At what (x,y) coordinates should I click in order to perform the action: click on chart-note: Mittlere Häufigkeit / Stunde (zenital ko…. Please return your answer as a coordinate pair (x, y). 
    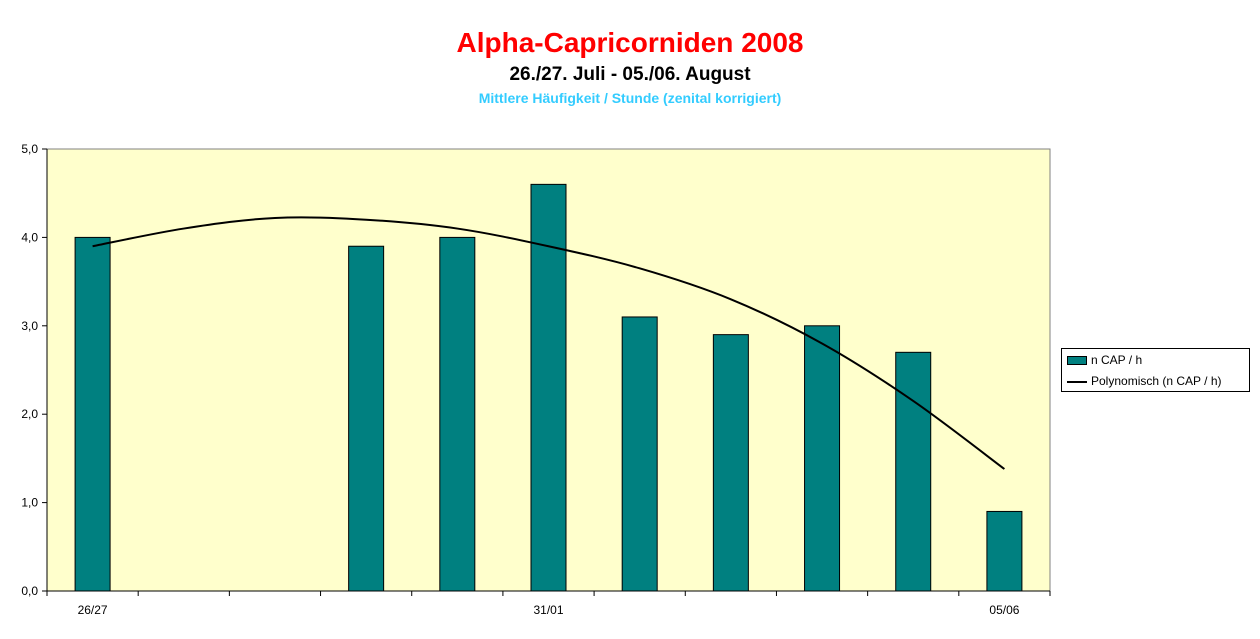
    Looking at the image, I should click on (630, 98).